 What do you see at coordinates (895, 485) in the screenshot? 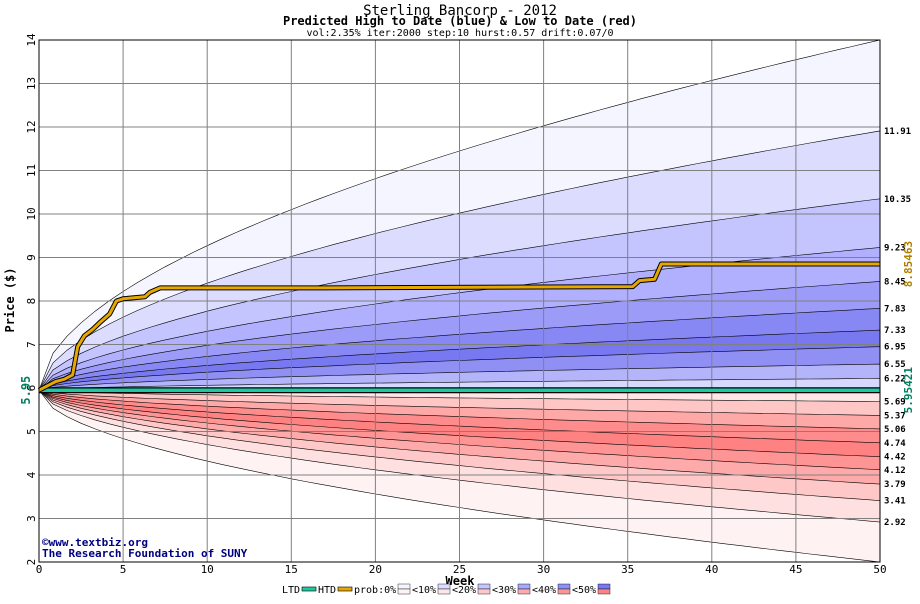
I see `band-end-label: 3.79` at bounding box center [895, 485].